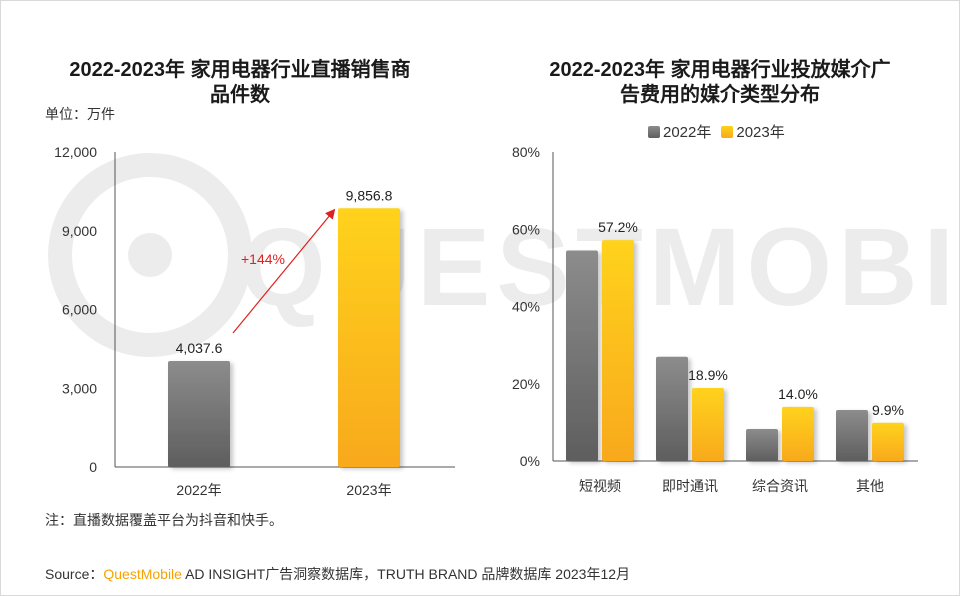  Describe the element at coordinates (708, 424) in the screenshot. I see `right-bar-2023年-即时通讯` at that location.